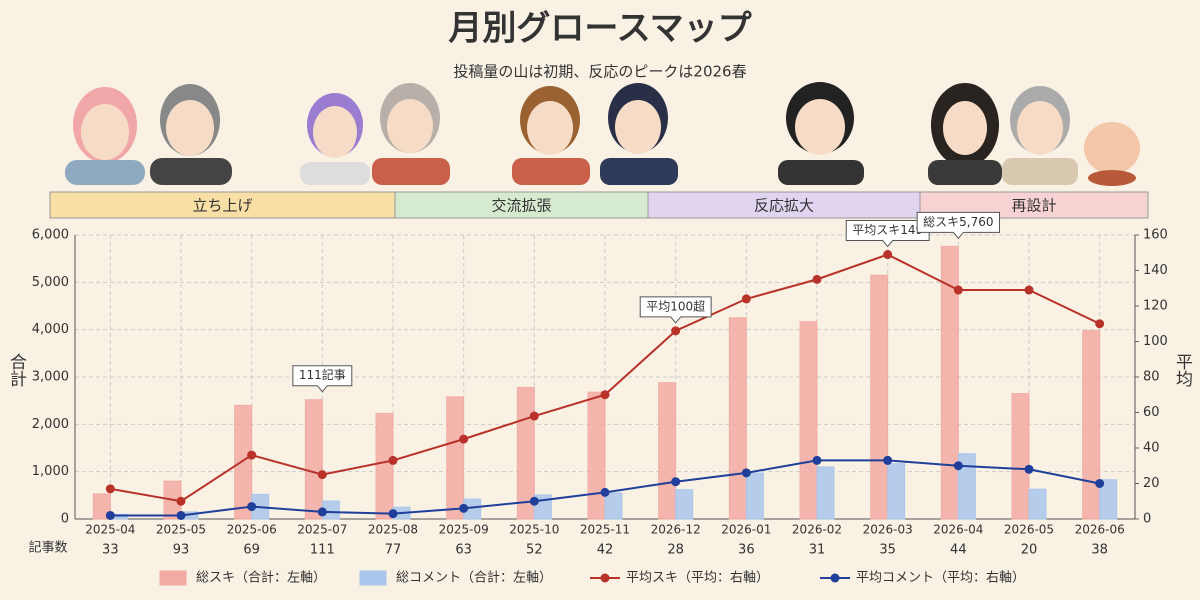 The image size is (1200, 600). Describe the element at coordinates (887, 550) in the screenshot. I see `article-count: 35` at that location.